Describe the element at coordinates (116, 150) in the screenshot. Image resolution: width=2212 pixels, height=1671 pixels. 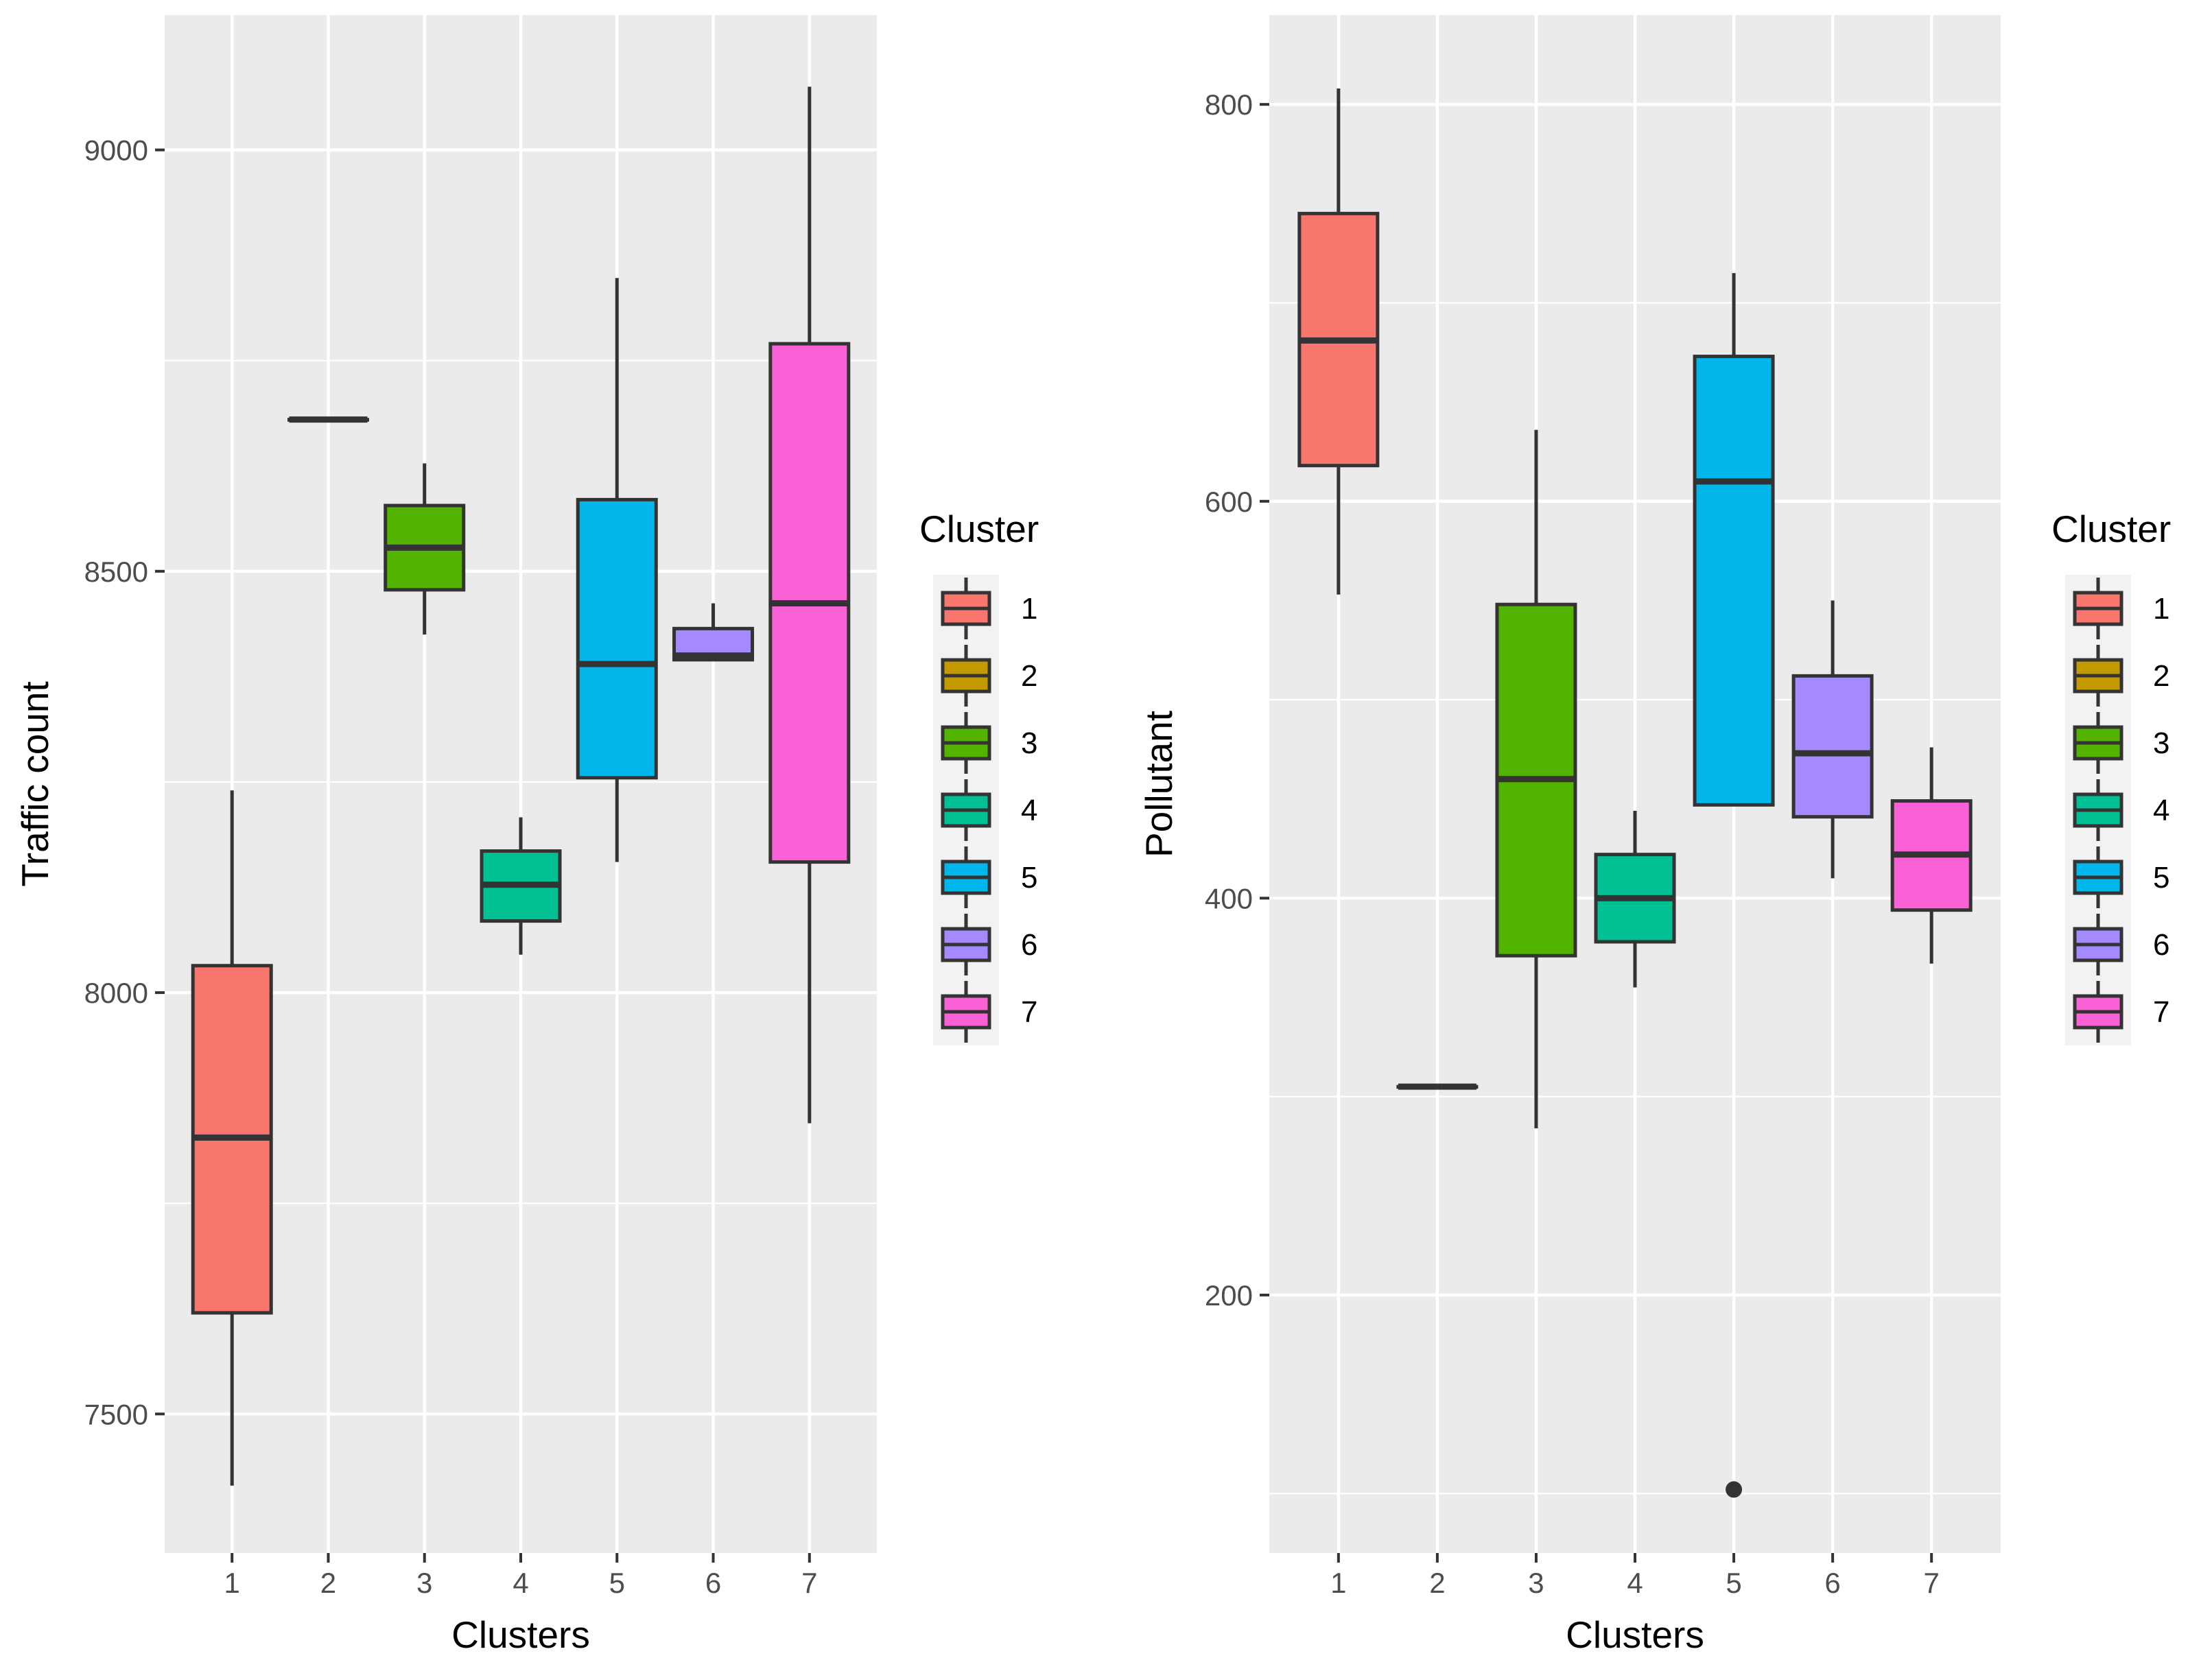
I see `y-tick-label: 9000` at that location.